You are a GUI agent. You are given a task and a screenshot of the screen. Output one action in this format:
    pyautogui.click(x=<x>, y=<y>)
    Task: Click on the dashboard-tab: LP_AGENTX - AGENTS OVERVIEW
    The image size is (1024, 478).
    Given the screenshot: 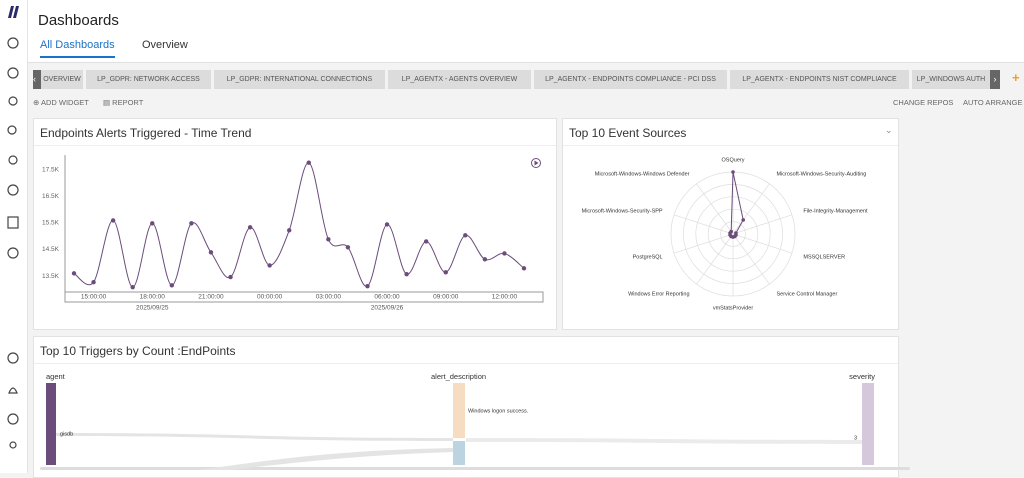 What is the action you would take?
    pyautogui.click(x=459, y=79)
    